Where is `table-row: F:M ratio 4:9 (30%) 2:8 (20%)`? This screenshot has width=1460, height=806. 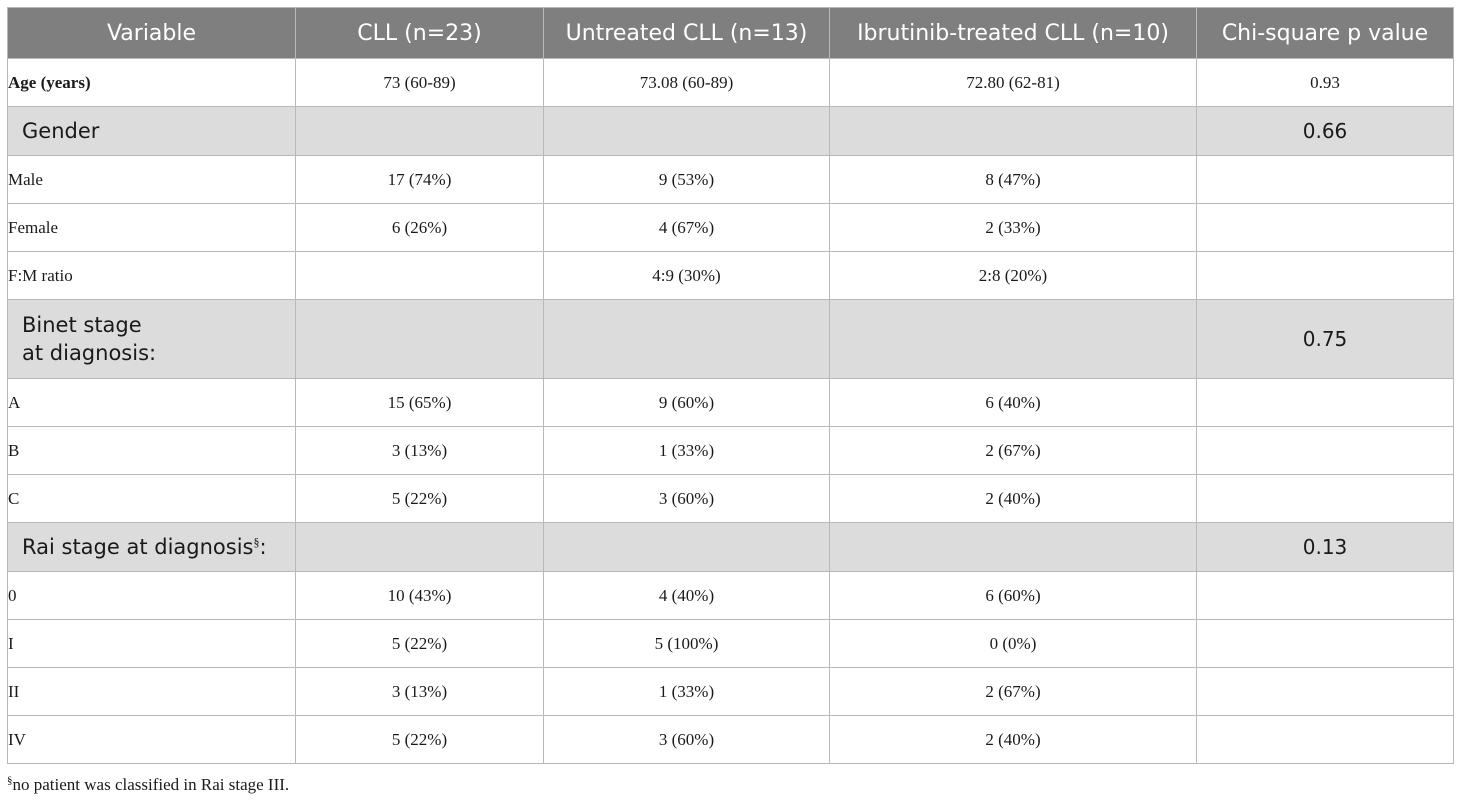 table-row: F:M ratio 4:9 (30%) 2:8 (20%) is located at coordinates (730, 275).